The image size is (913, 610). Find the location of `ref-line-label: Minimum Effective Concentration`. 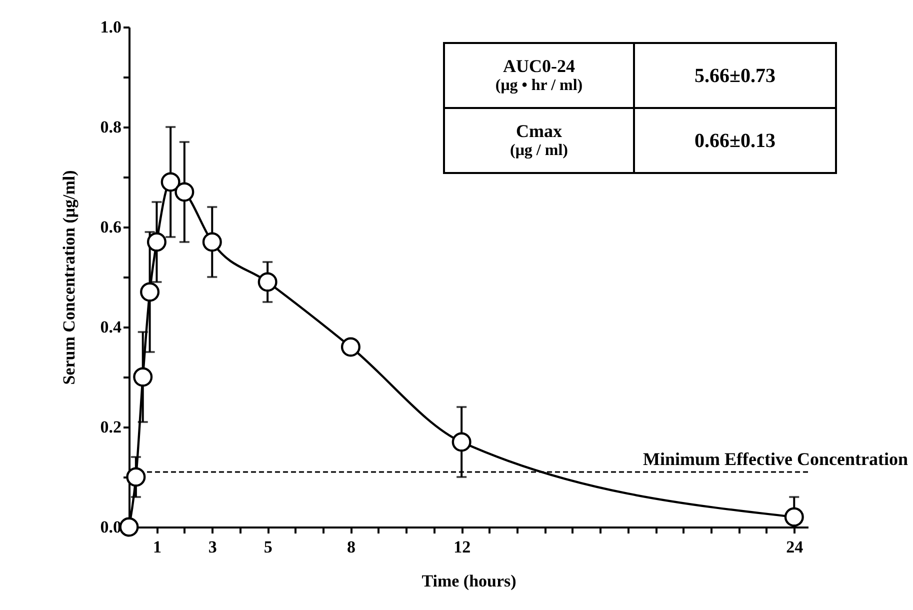

ref-line-label: Minimum Effective Concentration is located at coordinates (775, 459).